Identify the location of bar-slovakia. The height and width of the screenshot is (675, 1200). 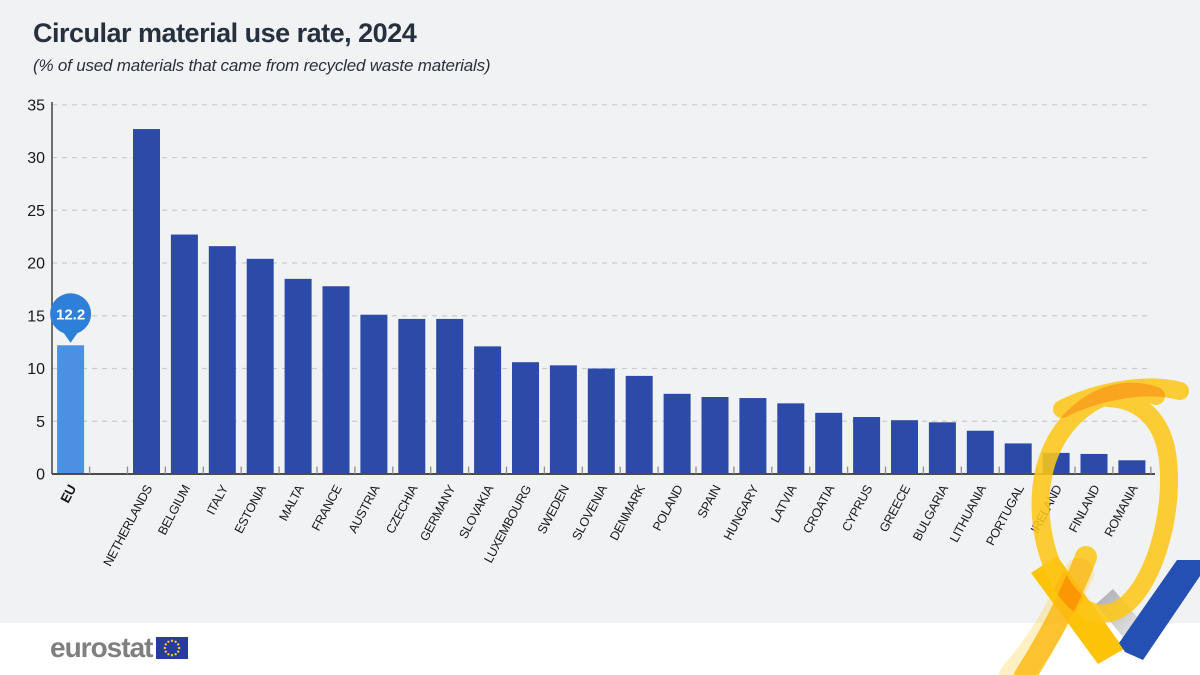
(488, 410).